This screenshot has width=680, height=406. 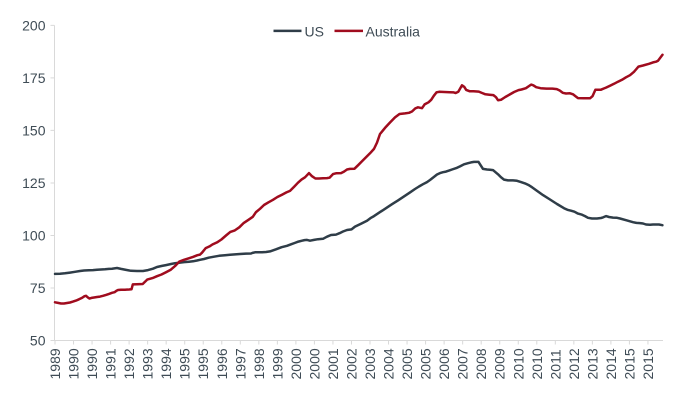 What do you see at coordinates (34, 130) in the screenshot?
I see `svg-text: 150` at bounding box center [34, 130].